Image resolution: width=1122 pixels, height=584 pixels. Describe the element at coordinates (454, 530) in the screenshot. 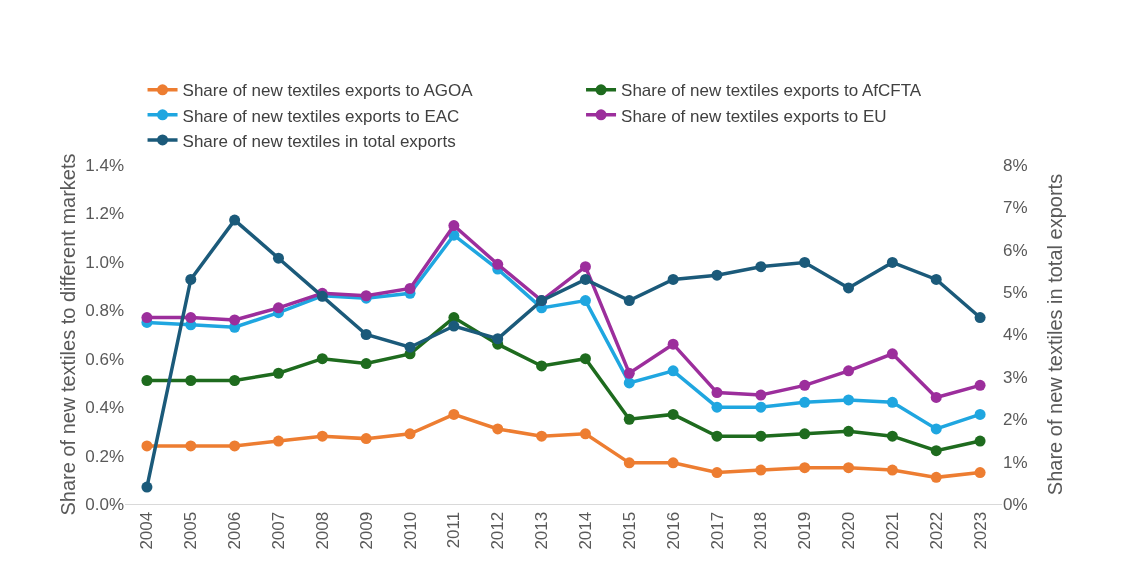

I see `x-tick-label: 2011` at that location.